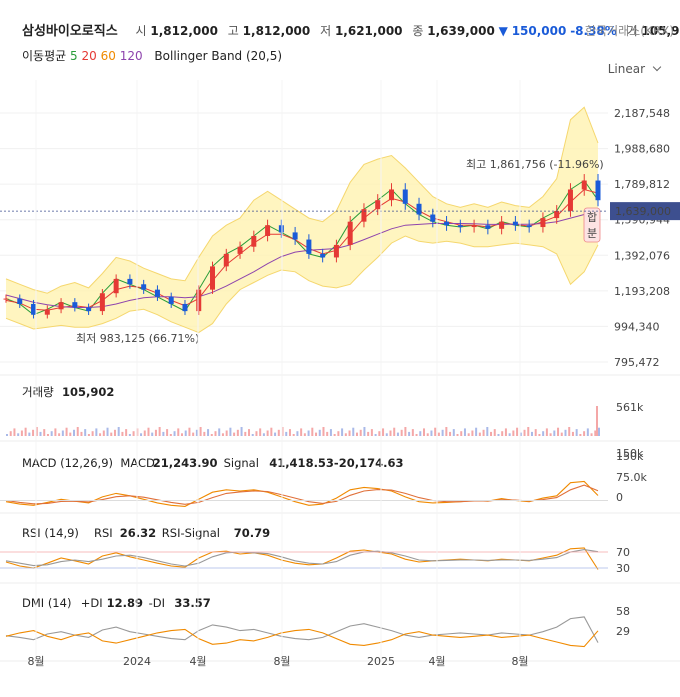  I want to click on ma-label: 이동평균, so click(44, 56).